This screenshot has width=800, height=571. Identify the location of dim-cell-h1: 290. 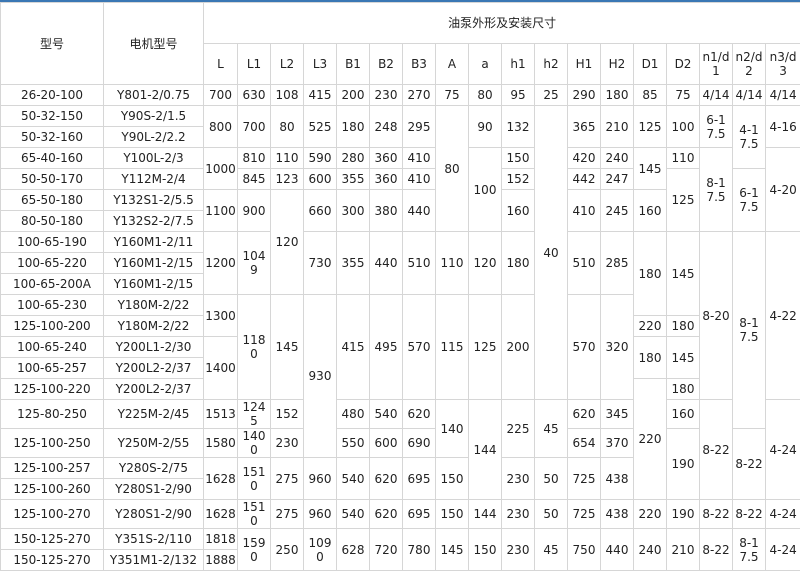
(584, 95).